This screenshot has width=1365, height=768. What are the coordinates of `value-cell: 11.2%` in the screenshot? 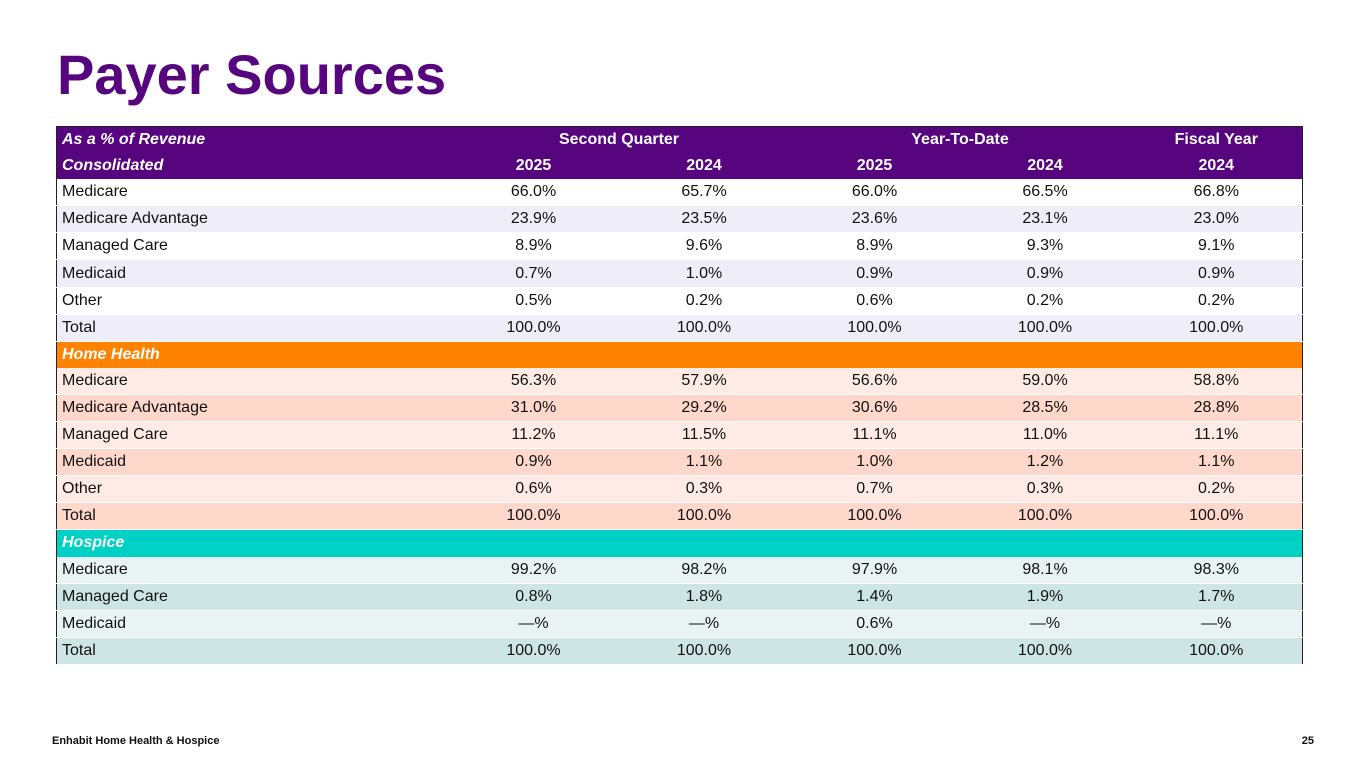 It's located at (533, 435).